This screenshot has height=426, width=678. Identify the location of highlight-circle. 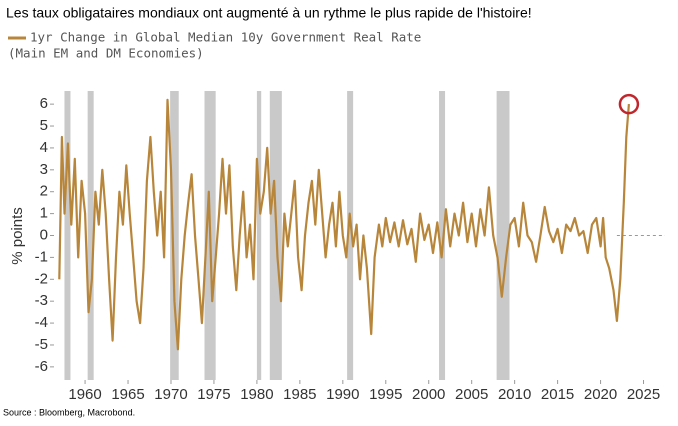
(629, 104).